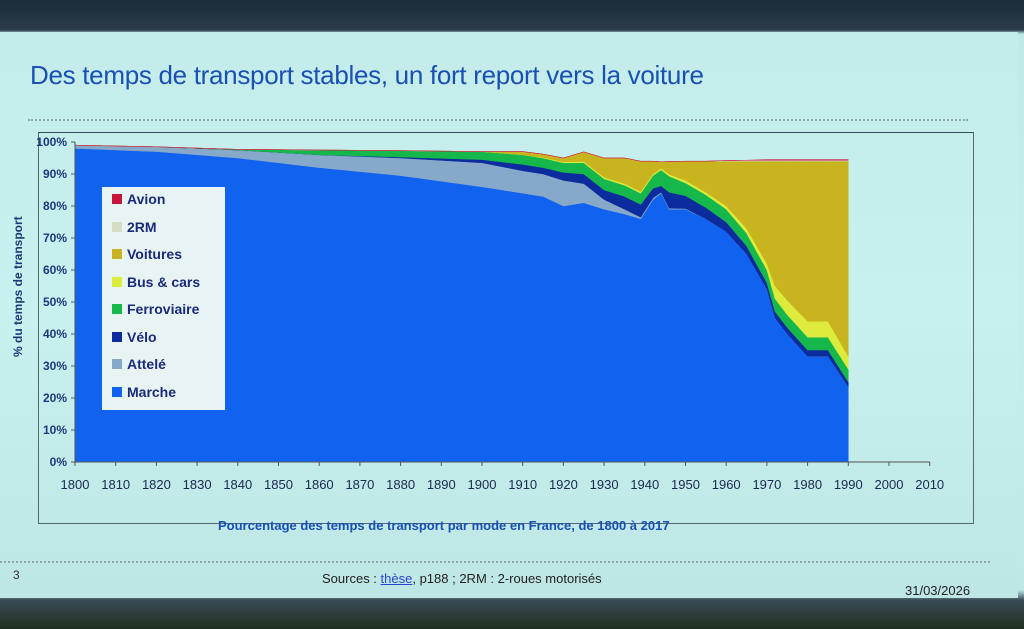  Describe the element at coordinates (461, 153) in the screenshot. I see `area-avion` at that location.